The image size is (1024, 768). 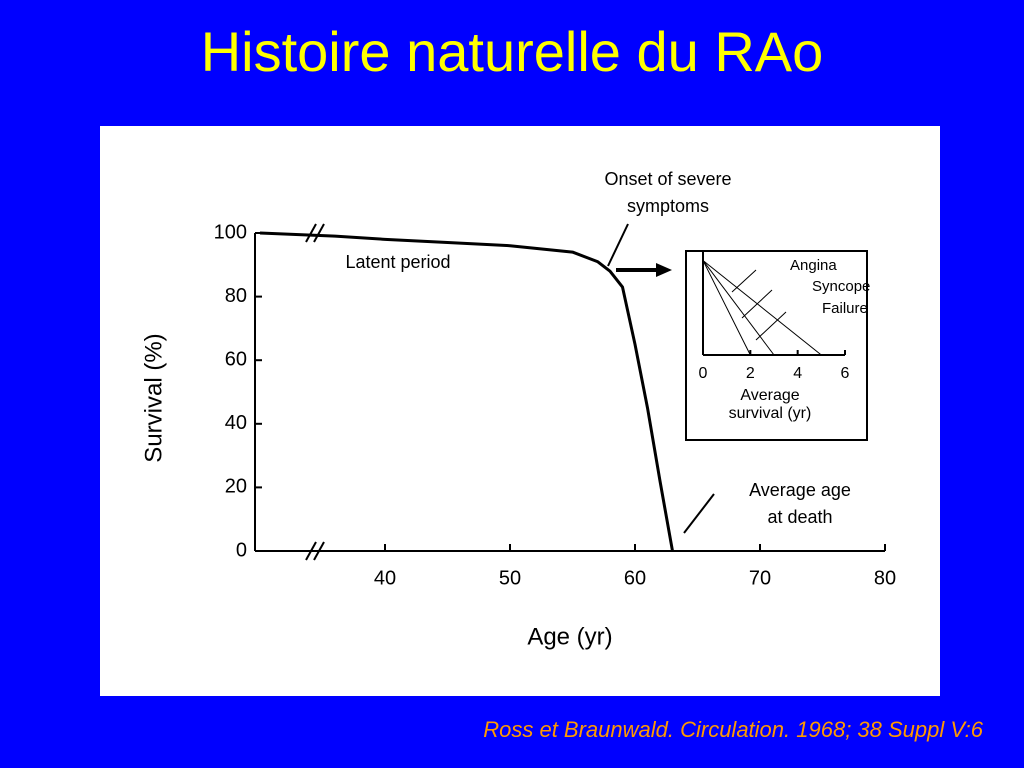 What do you see at coordinates (667, 179) in the screenshot?
I see `annotation: Onset of severe` at bounding box center [667, 179].